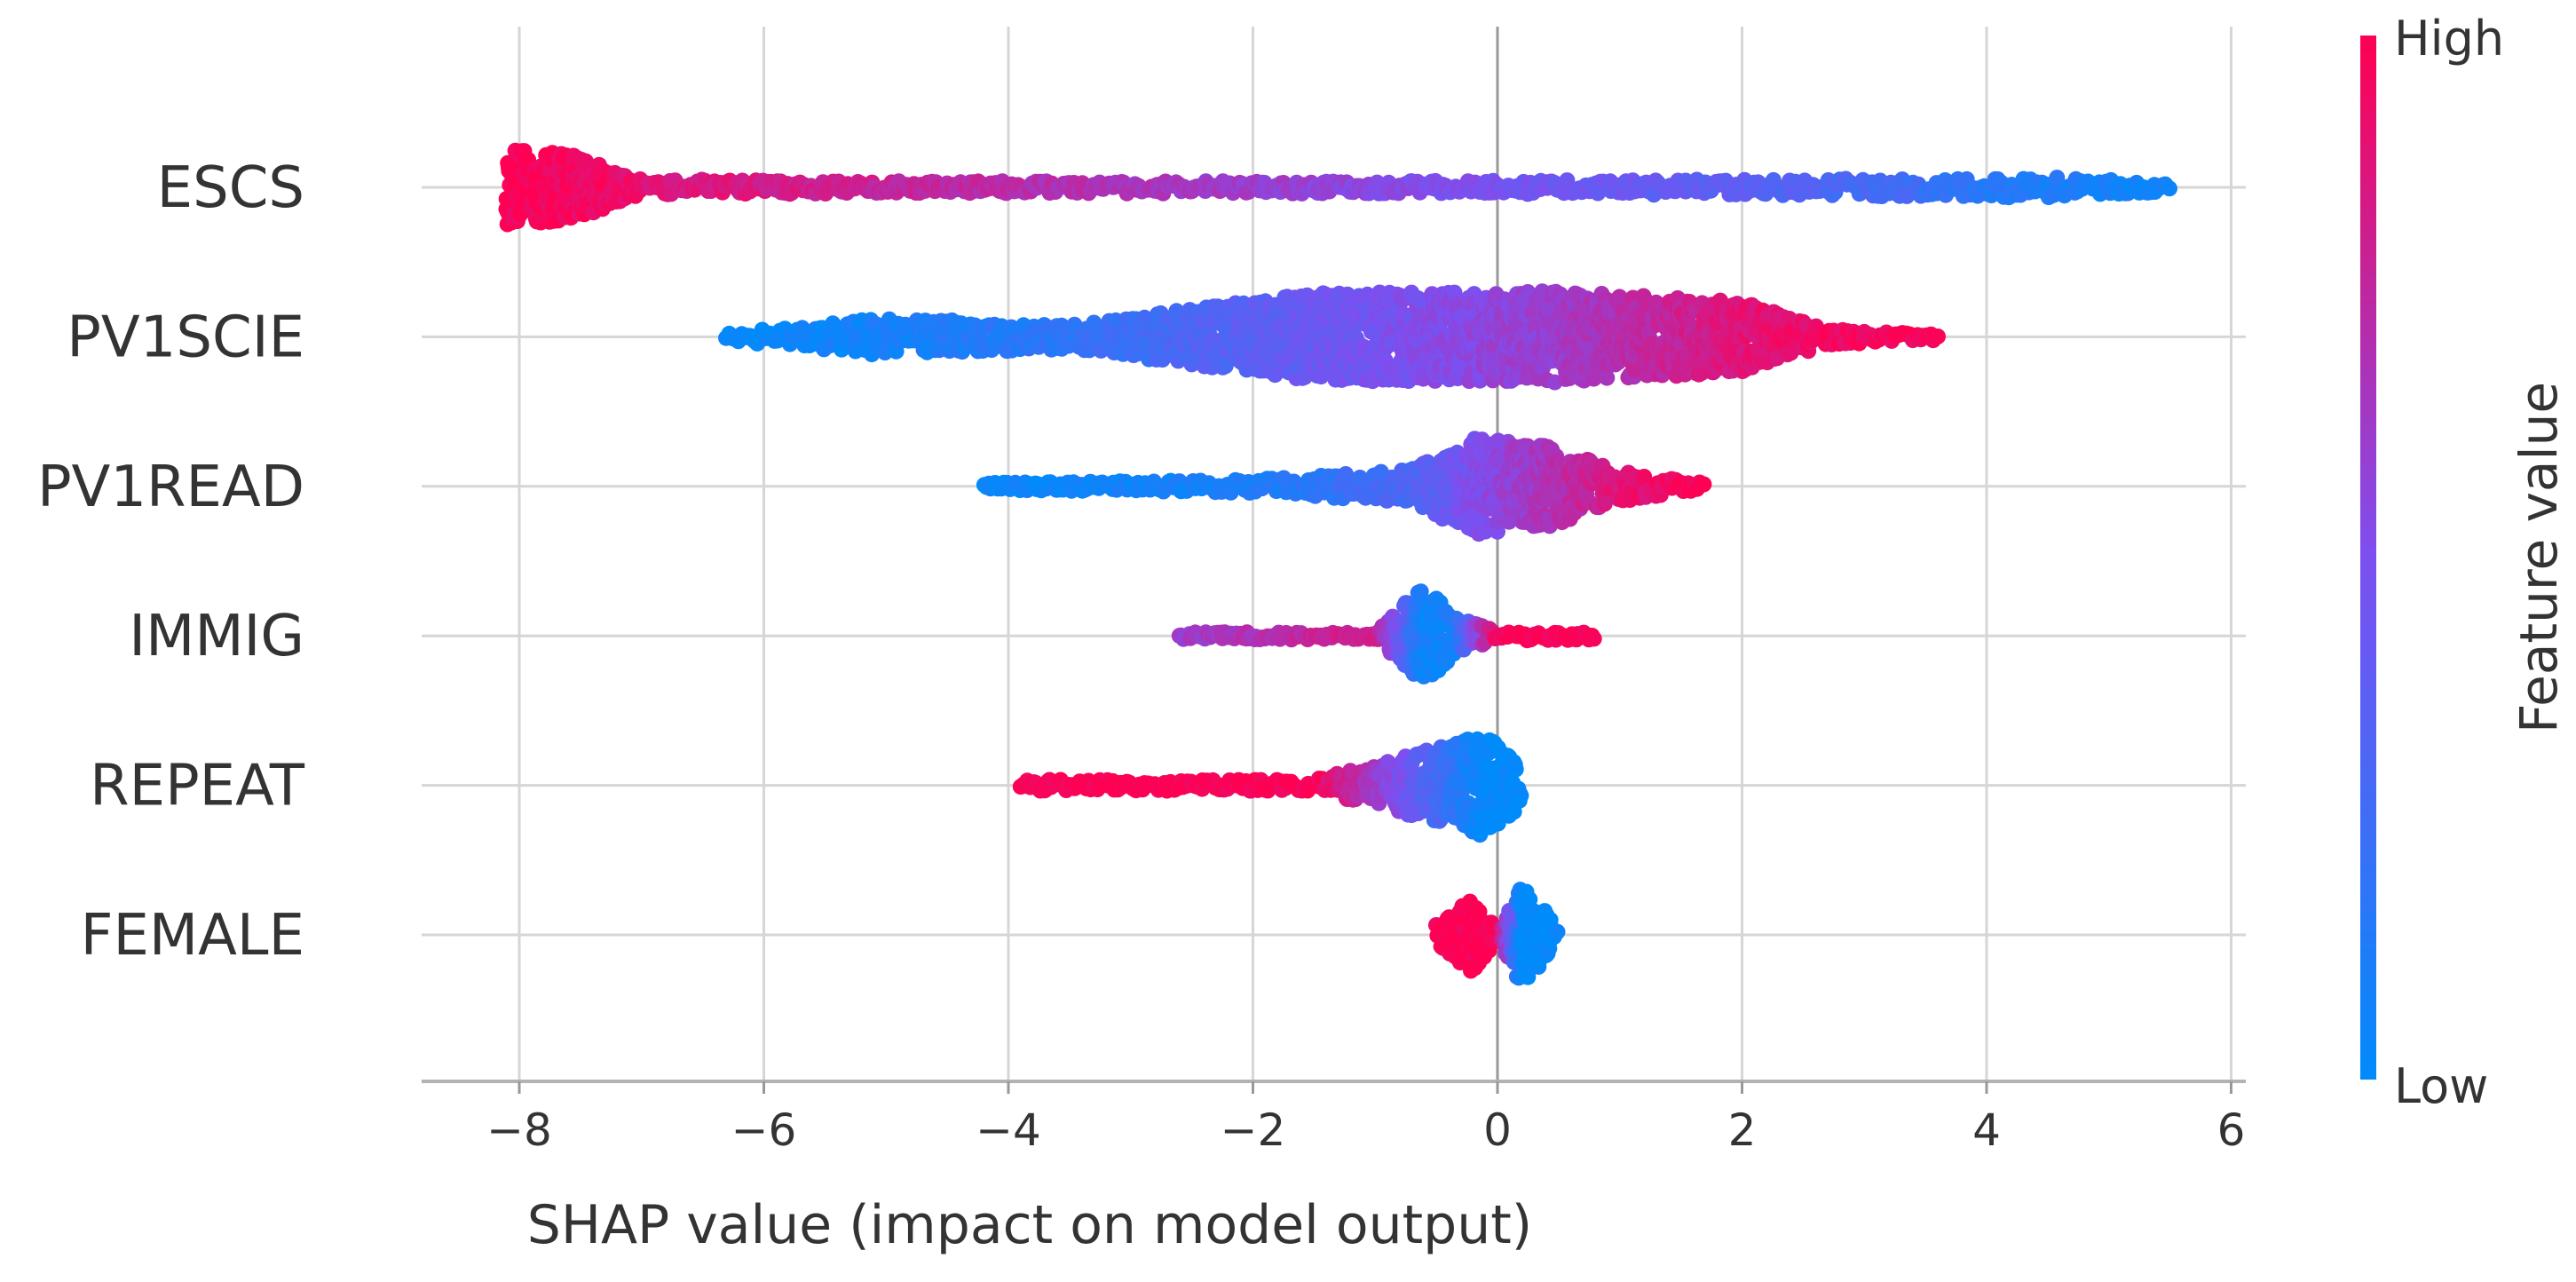  I want to click on feature-label: IMMIG, so click(216, 636).